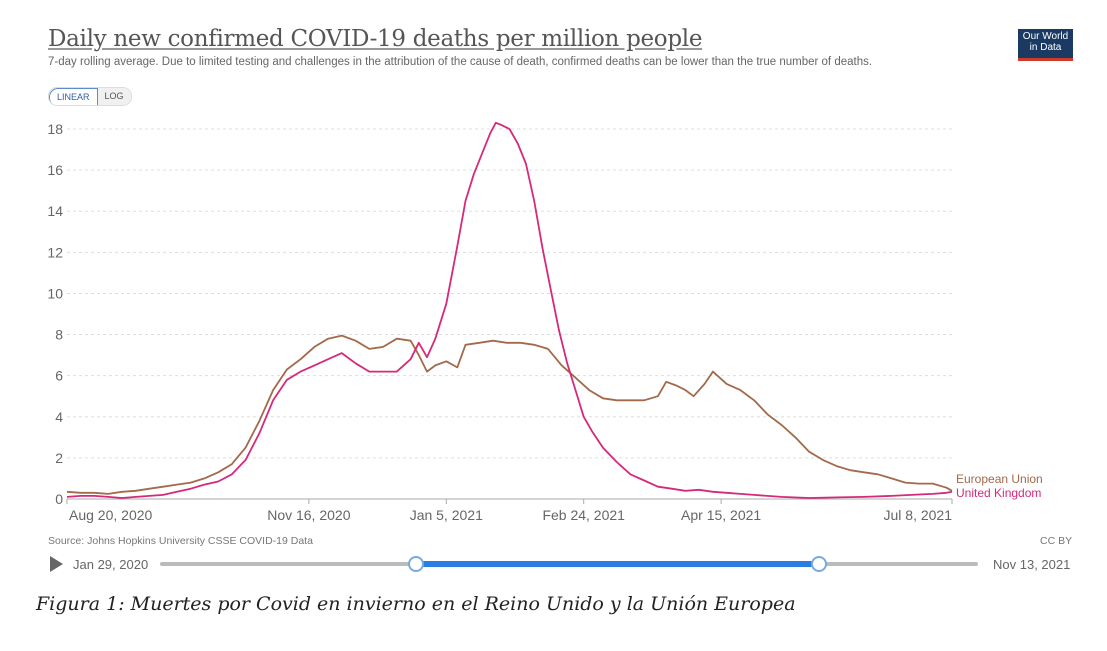  Describe the element at coordinates (446, 515) in the screenshot. I see `x-tick-label: Jan 5, 2021` at that location.